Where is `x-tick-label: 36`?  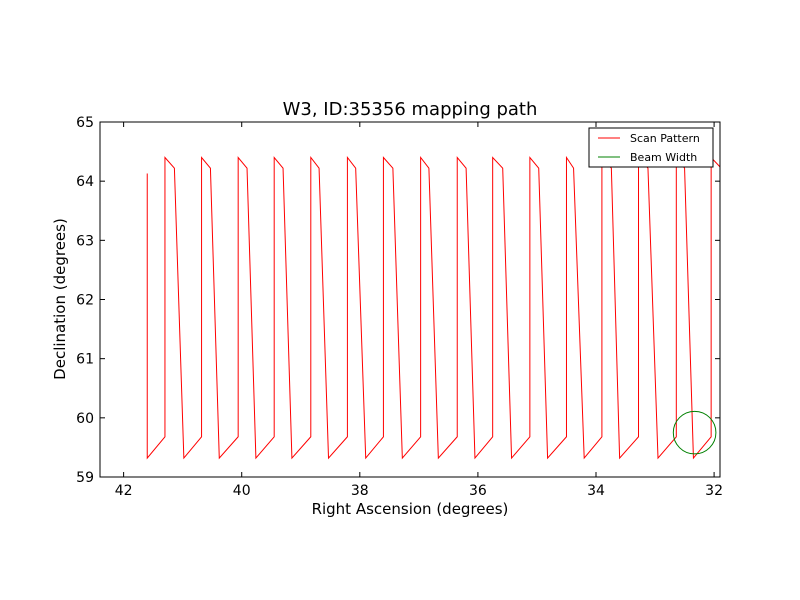
x-tick-label: 36 is located at coordinates (478, 491).